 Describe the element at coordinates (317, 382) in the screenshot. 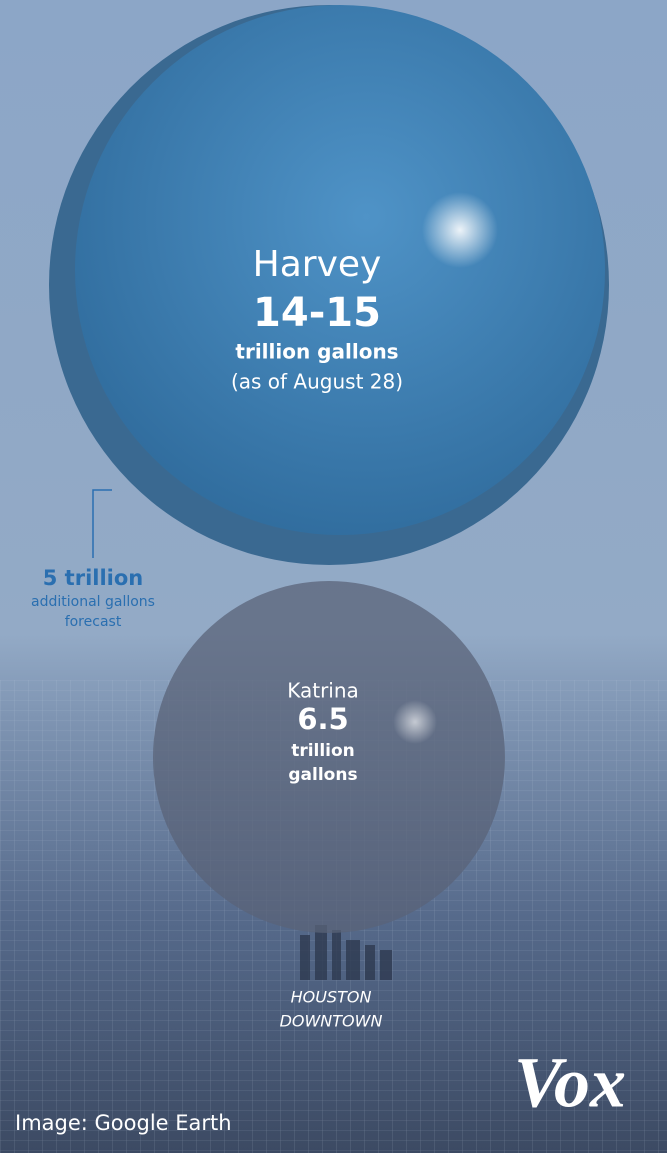

I see `harvey-note: (as of August 28)` at that location.